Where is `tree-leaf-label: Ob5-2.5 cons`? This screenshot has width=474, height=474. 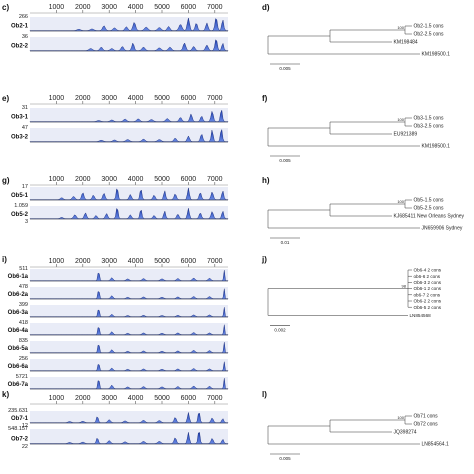
tree-leaf-label: Ob5-2.5 cons is located at coordinates (429, 209).